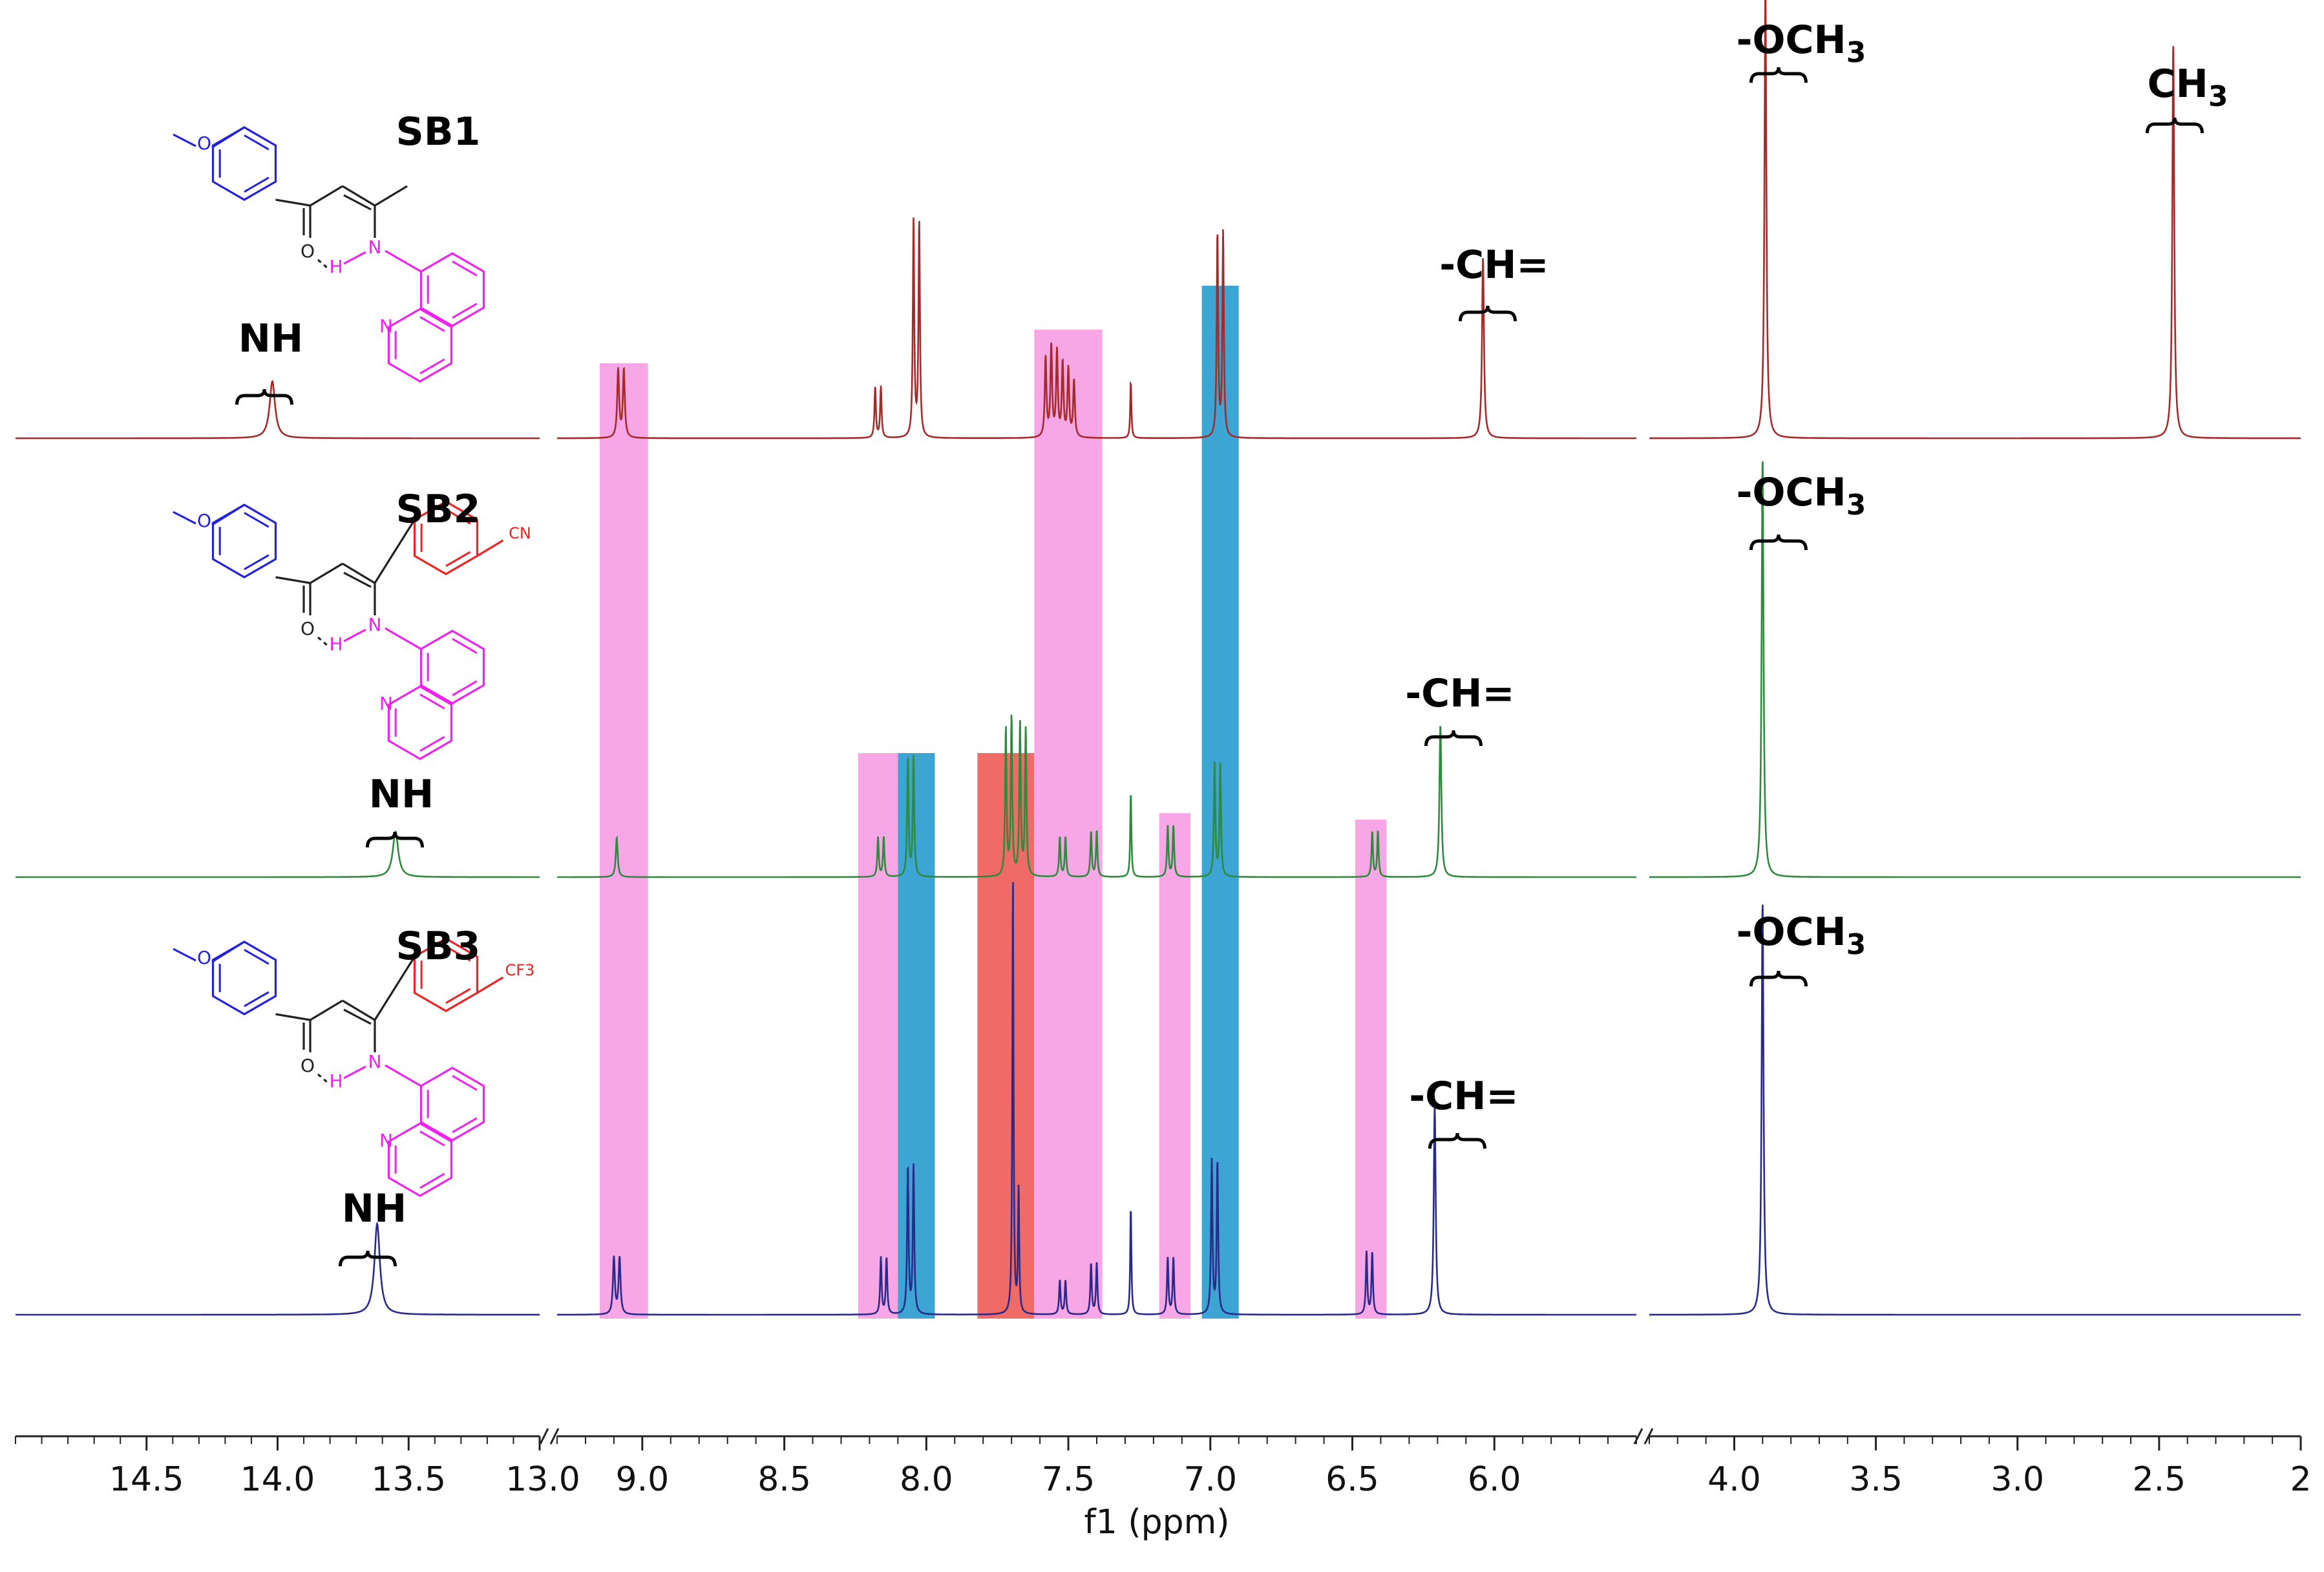 The width and height of the screenshot is (2324, 1572). What do you see at coordinates (1352, 1480) in the screenshot?
I see `tick-label: 6.5` at bounding box center [1352, 1480].